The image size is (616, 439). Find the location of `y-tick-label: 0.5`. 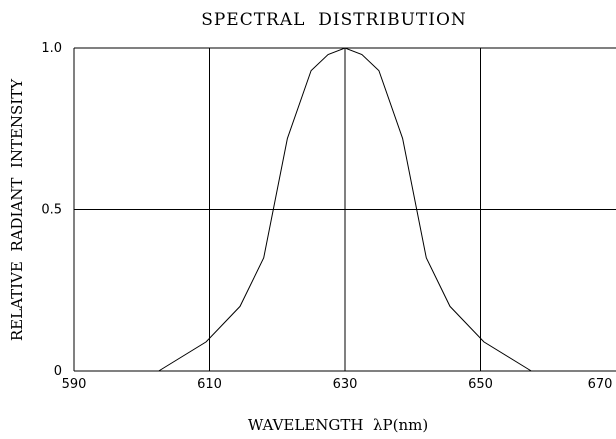

y-tick-label: 0.5 is located at coordinates (51, 210).